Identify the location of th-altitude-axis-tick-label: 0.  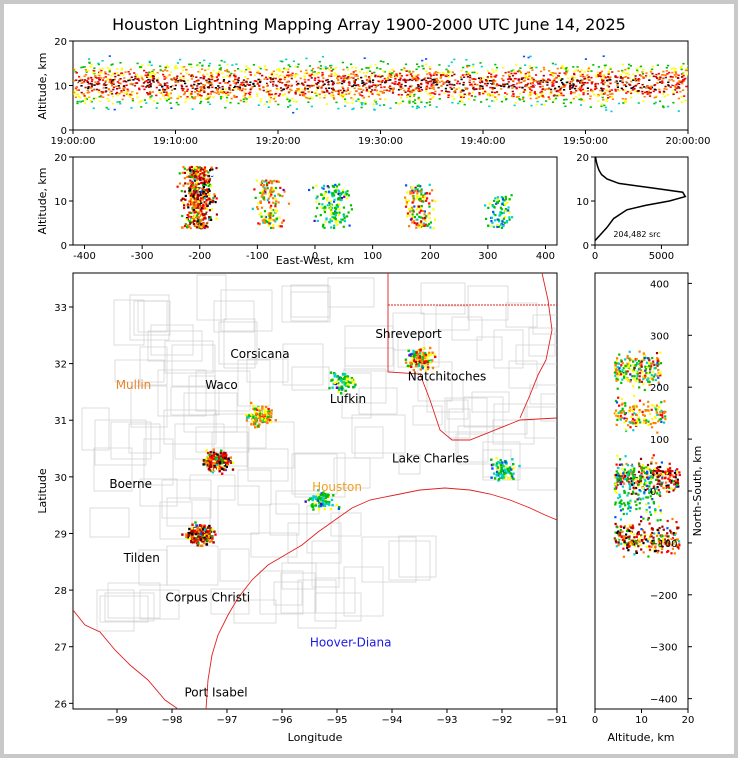
(64, 131).